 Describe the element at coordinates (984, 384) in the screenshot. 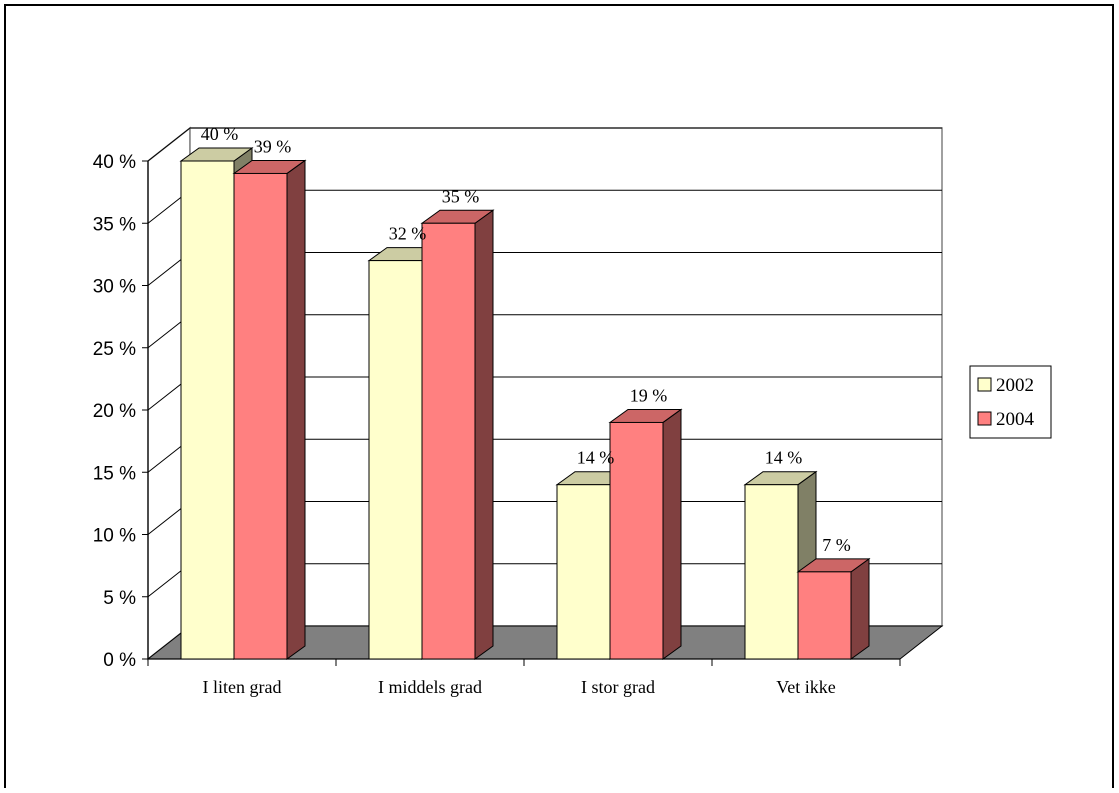

I see `legend-swatch-2002` at that location.